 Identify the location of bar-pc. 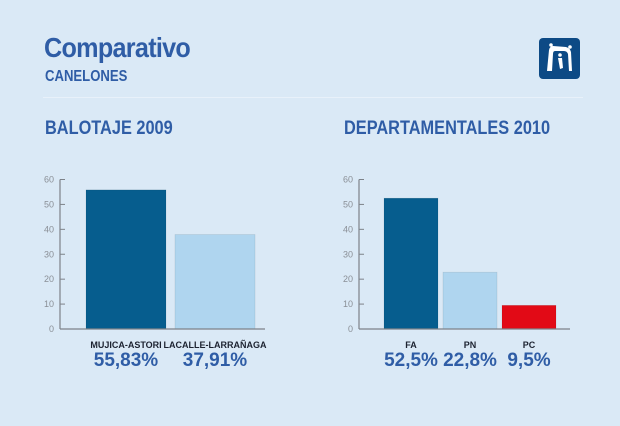
(529, 317).